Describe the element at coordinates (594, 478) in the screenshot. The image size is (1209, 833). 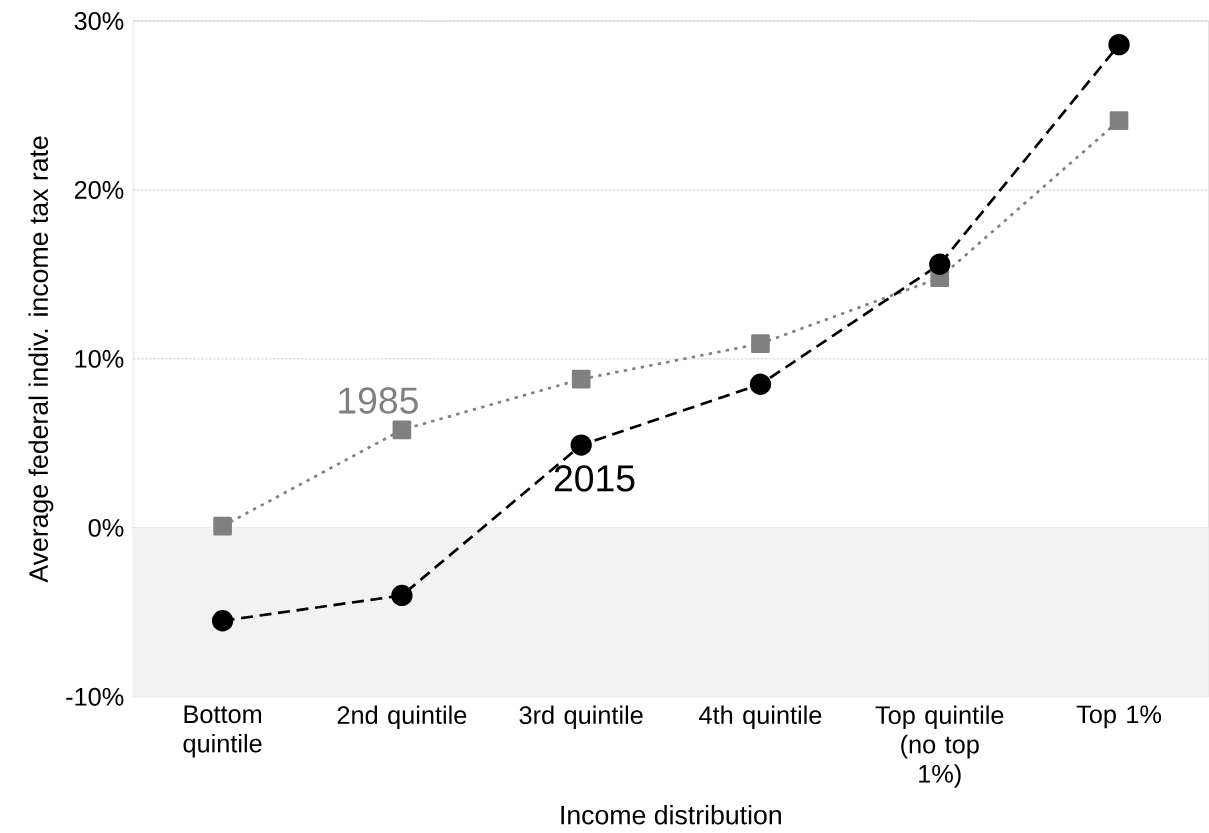
I see `series-label: 2015` at that location.